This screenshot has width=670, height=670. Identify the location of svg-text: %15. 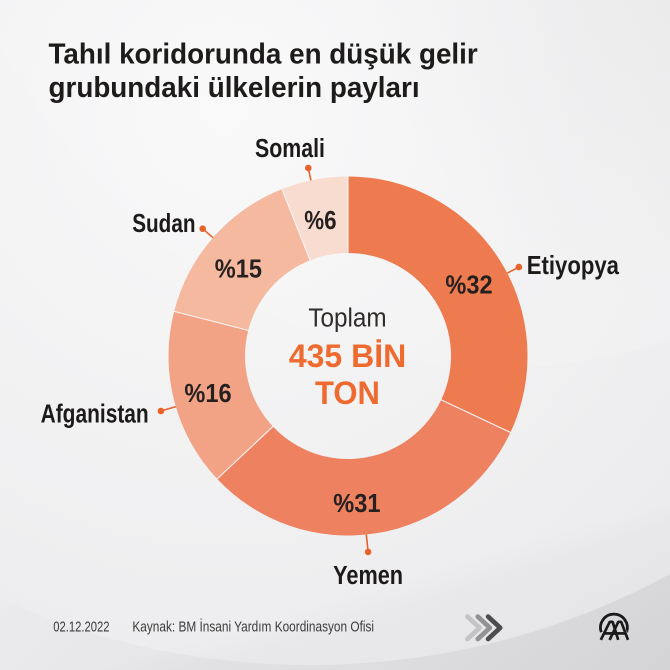
(238, 270).